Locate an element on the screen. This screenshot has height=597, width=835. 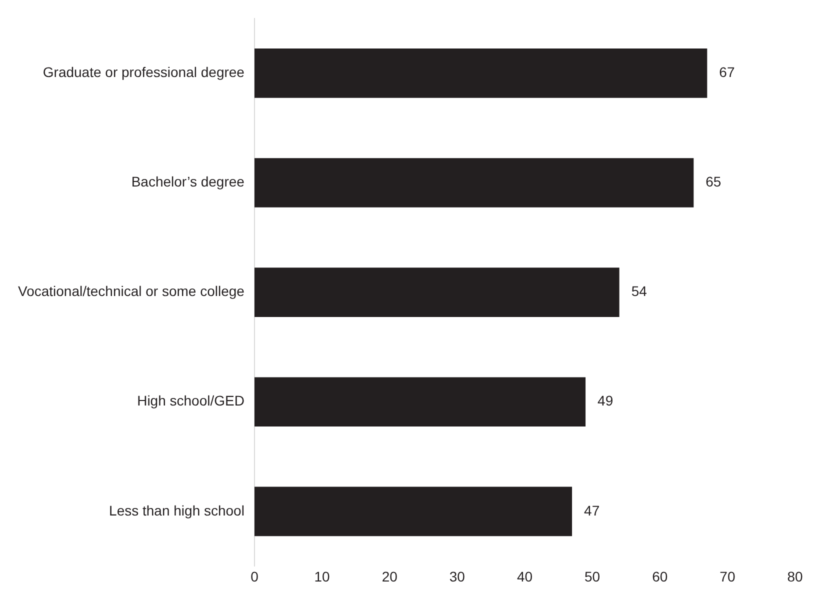
y-tick-label: Vocational/technical or some college is located at coordinates (131, 291).